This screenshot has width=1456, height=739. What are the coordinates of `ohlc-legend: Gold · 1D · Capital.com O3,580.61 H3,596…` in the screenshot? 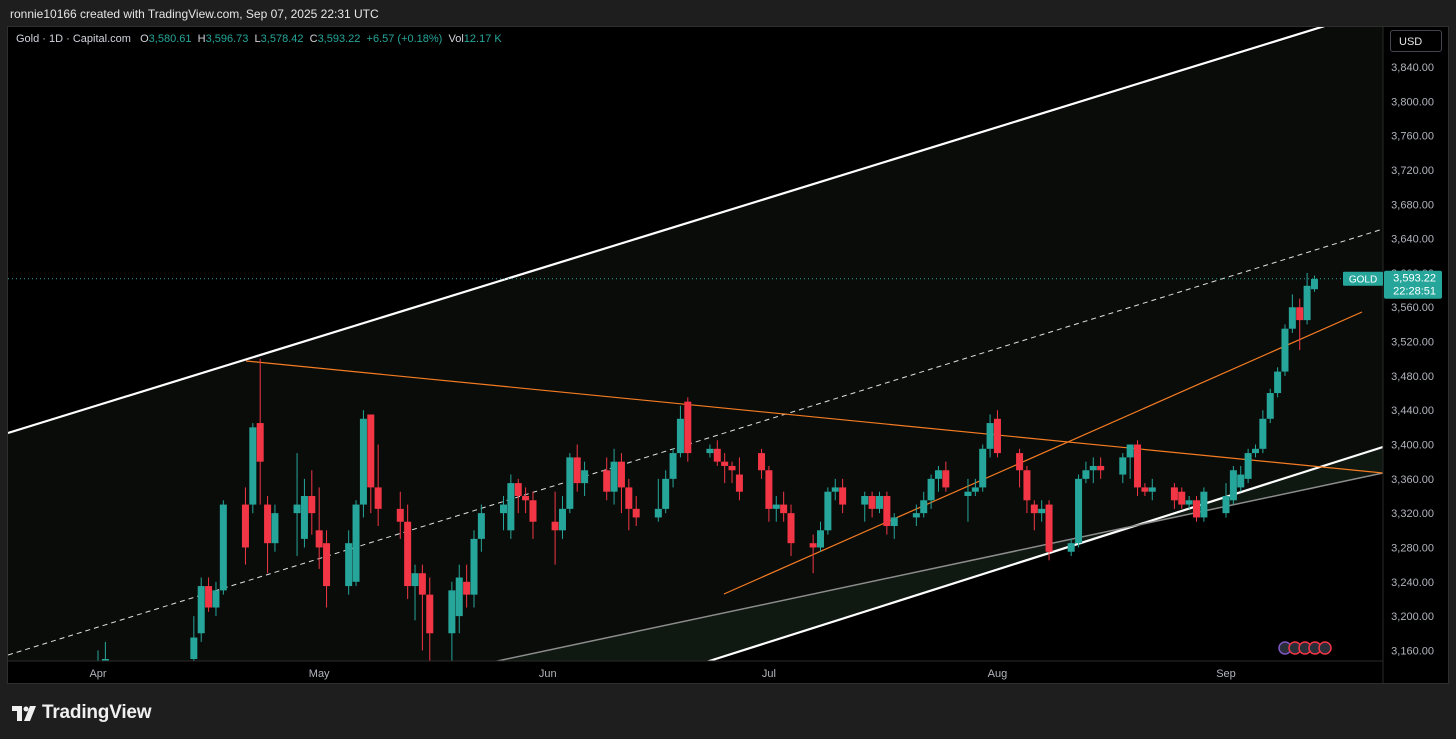 It's located at (259, 39).